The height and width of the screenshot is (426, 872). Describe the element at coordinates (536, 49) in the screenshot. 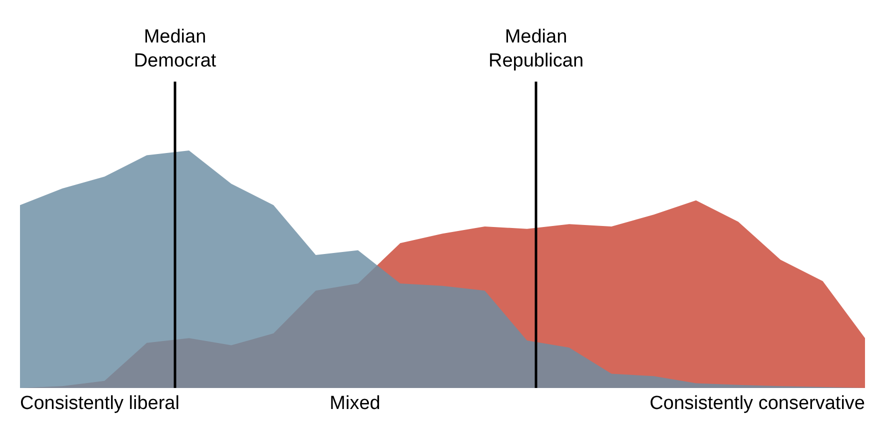

I see `text: Median Republican` at that location.